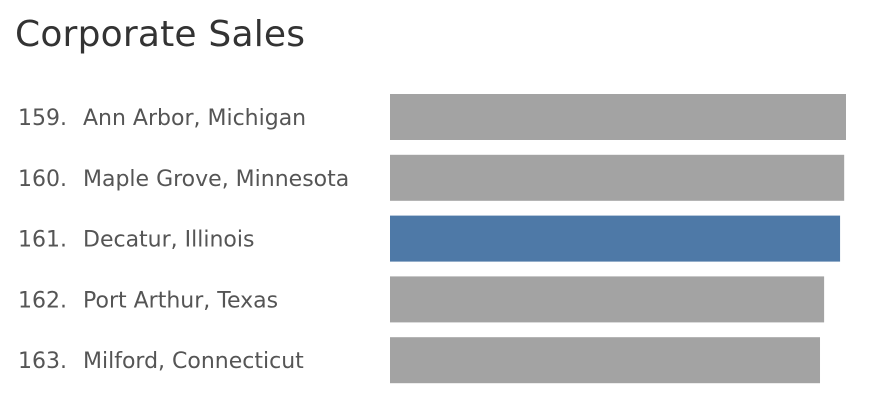 Image resolution: width=878 pixels, height=408 pixels. I want to click on category-label: Decatur, Illinois, so click(168, 240).